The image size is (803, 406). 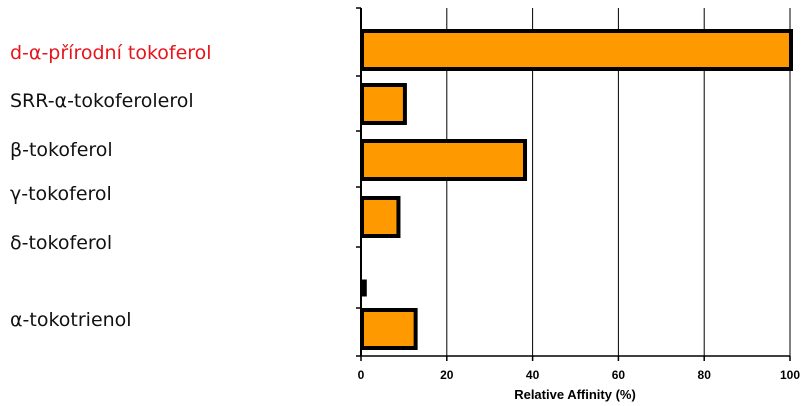 What do you see at coordinates (790, 375) in the screenshot?
I see `x-tick-label-100: 100` at bounding box center [790, 375].